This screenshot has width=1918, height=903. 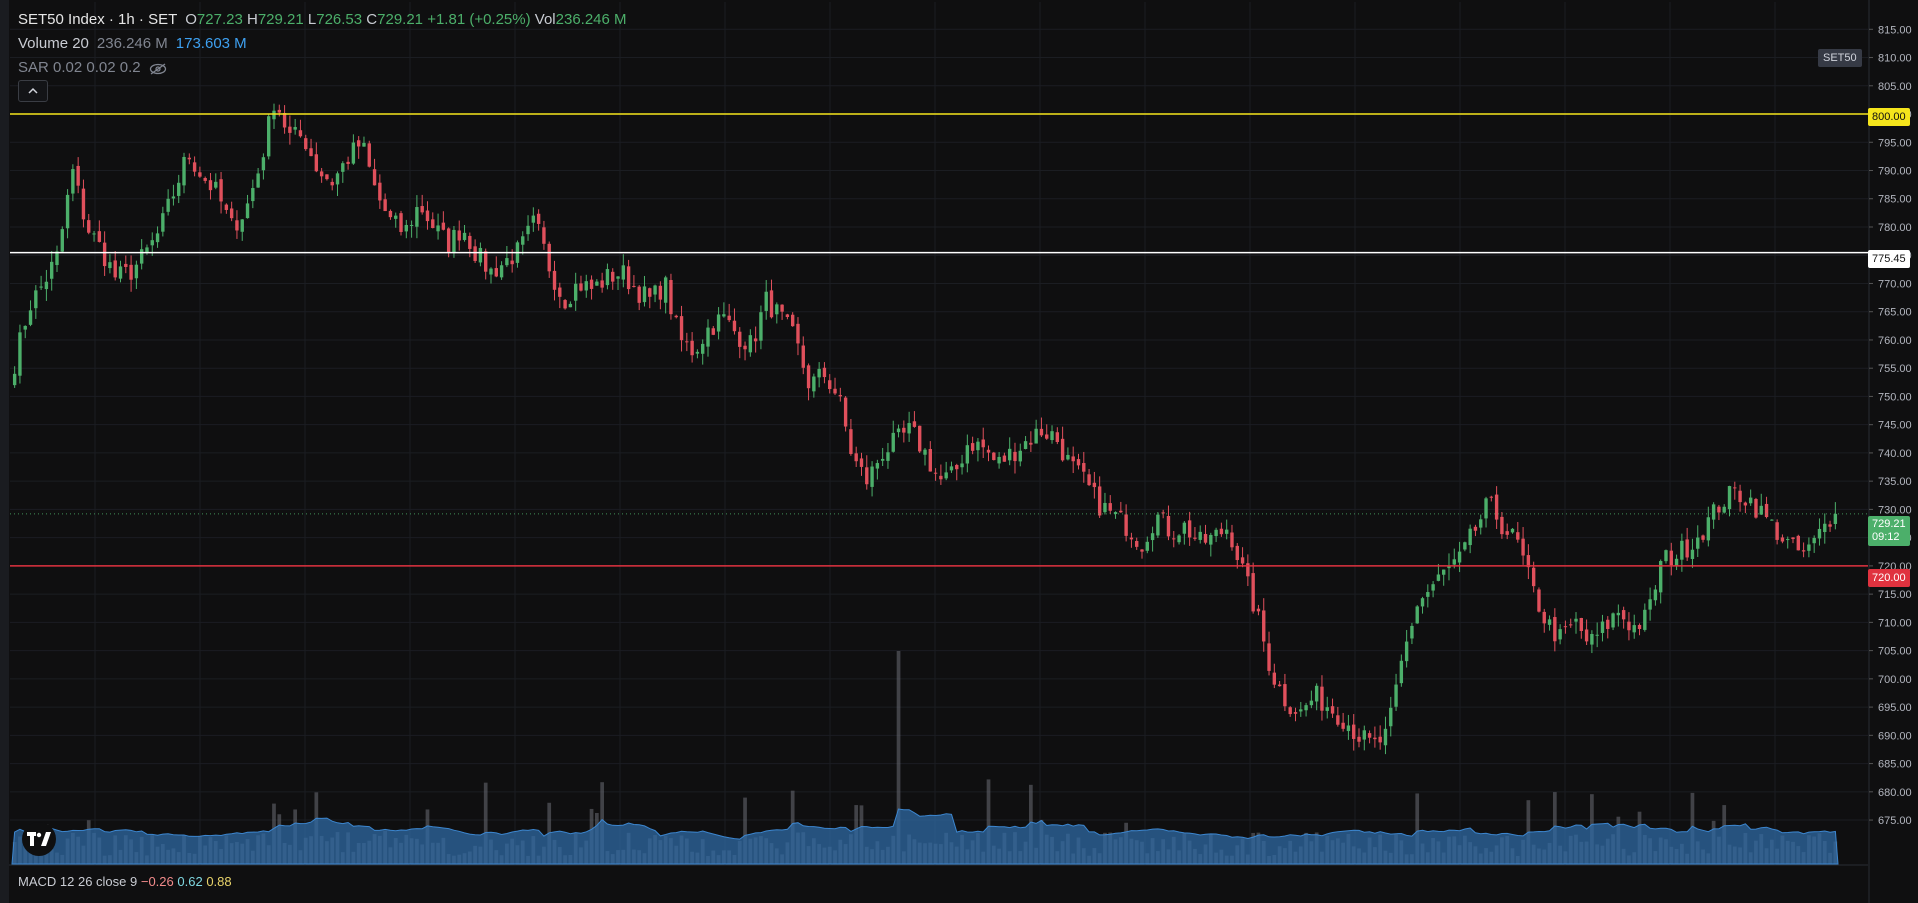 What do you see at coordinates (211, 43) in the screenshot?
I see `volume-ma-value: 173.603 M` at bounding box center [211, 43].